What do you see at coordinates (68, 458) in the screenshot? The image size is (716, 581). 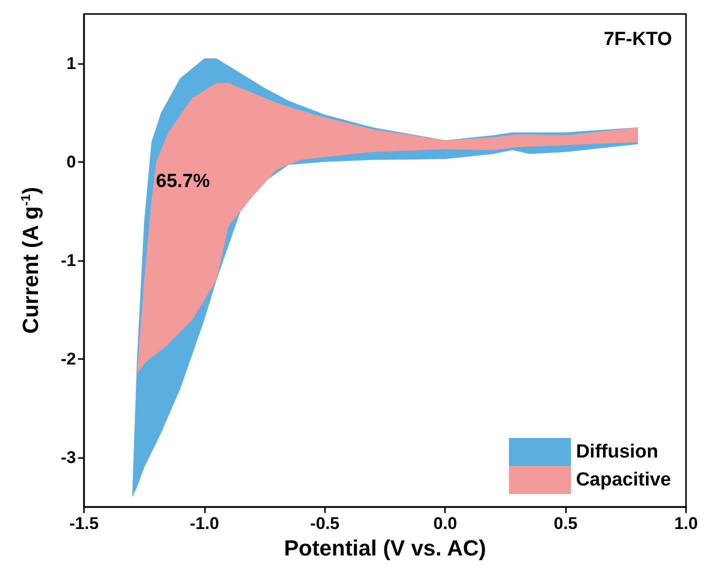 I see `y-tick-label: -3` at bounding box center [68, 458].